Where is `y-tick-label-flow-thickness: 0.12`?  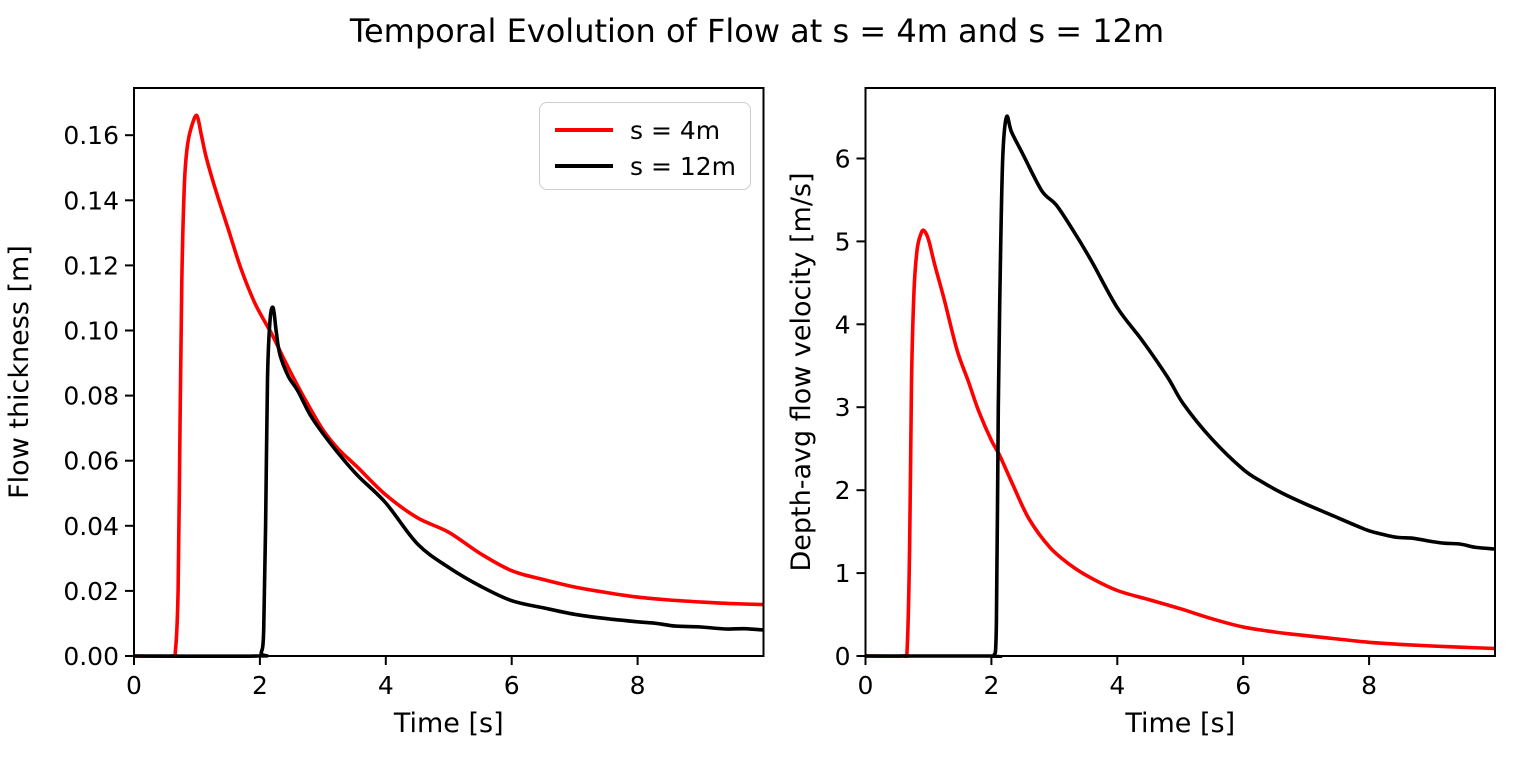 y-tick-label-flow-thickness: 0.12 is located at coordinates (91, 265).